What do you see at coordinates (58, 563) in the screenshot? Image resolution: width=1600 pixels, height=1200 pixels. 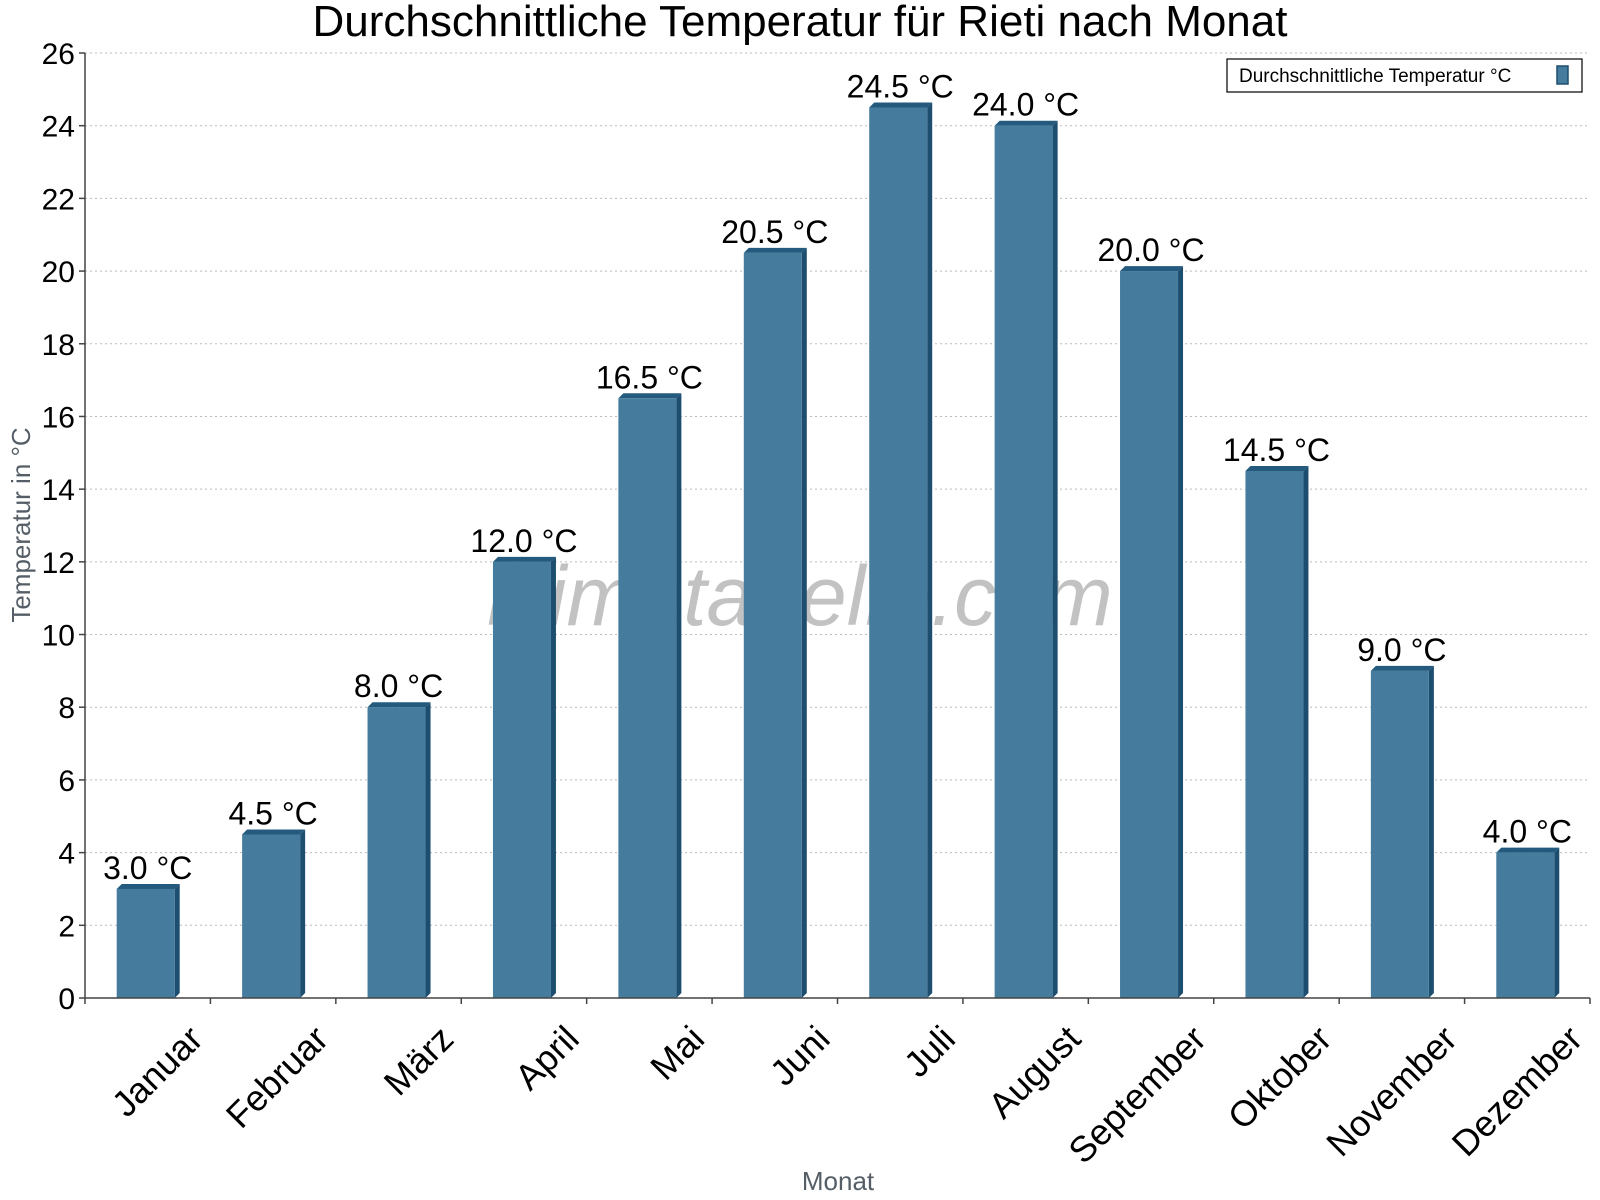 I see `y-tick-label: 12` at bounding box center [58, 563].